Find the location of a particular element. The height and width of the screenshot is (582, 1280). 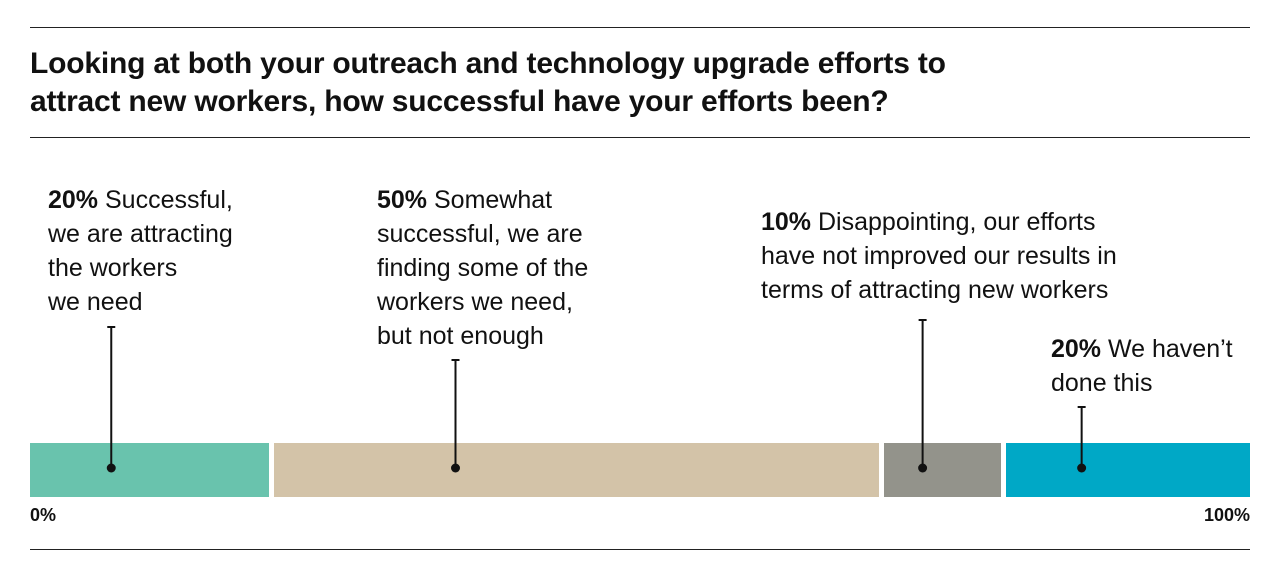

segment-text-line: successful, we are is located at coordinates (480, 234).